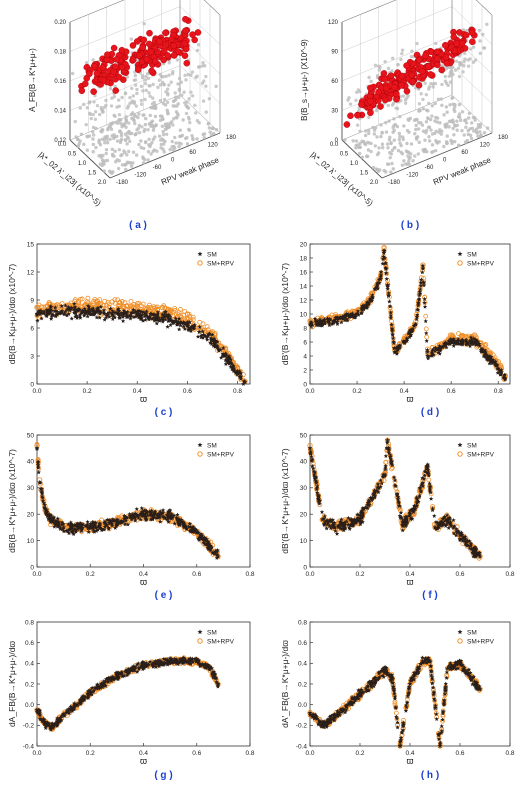  I want to click on legend-label-sm-rpv: SM+RPV, so click(221, 455).